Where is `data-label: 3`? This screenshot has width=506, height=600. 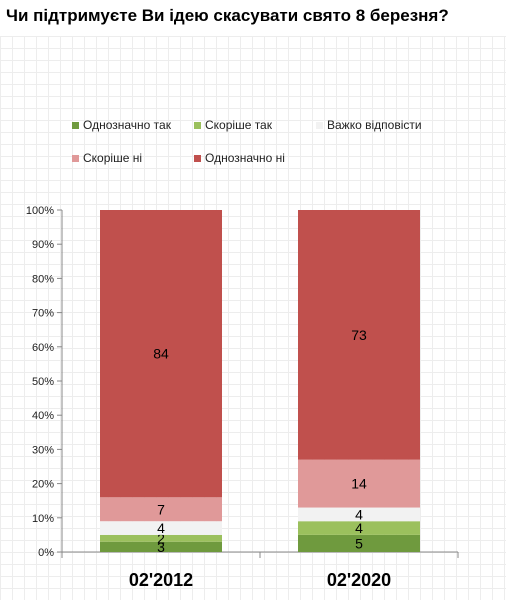 data-label: 3 is located at coordinates (161, 547).